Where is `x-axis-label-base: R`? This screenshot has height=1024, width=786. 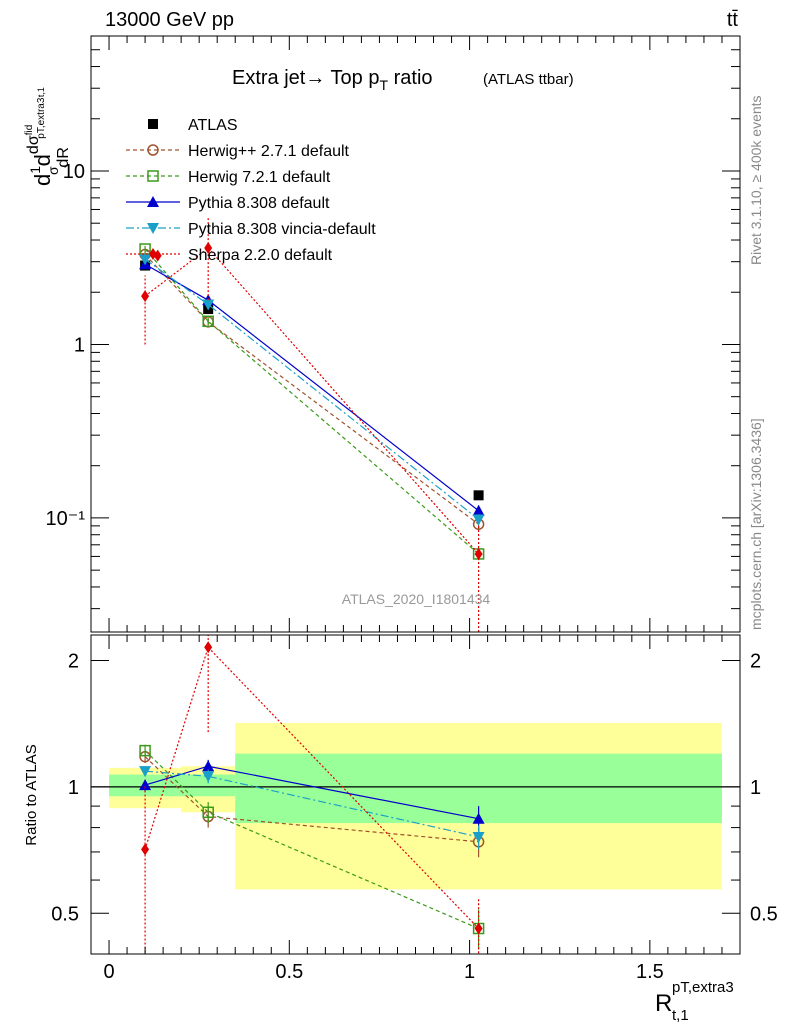 x-axis-label-base: R is located at coordinates (663, 1003).